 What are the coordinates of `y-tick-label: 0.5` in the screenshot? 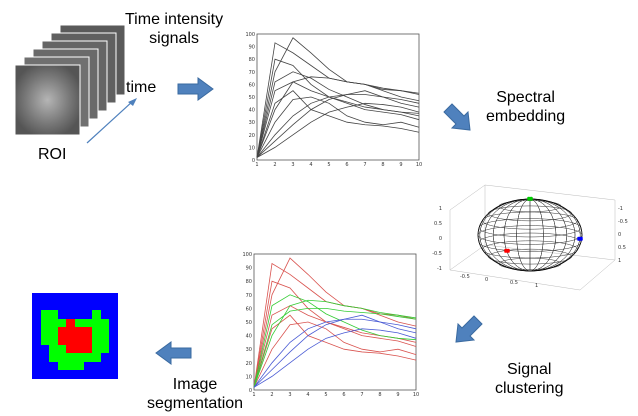 It's located at (622, 248).